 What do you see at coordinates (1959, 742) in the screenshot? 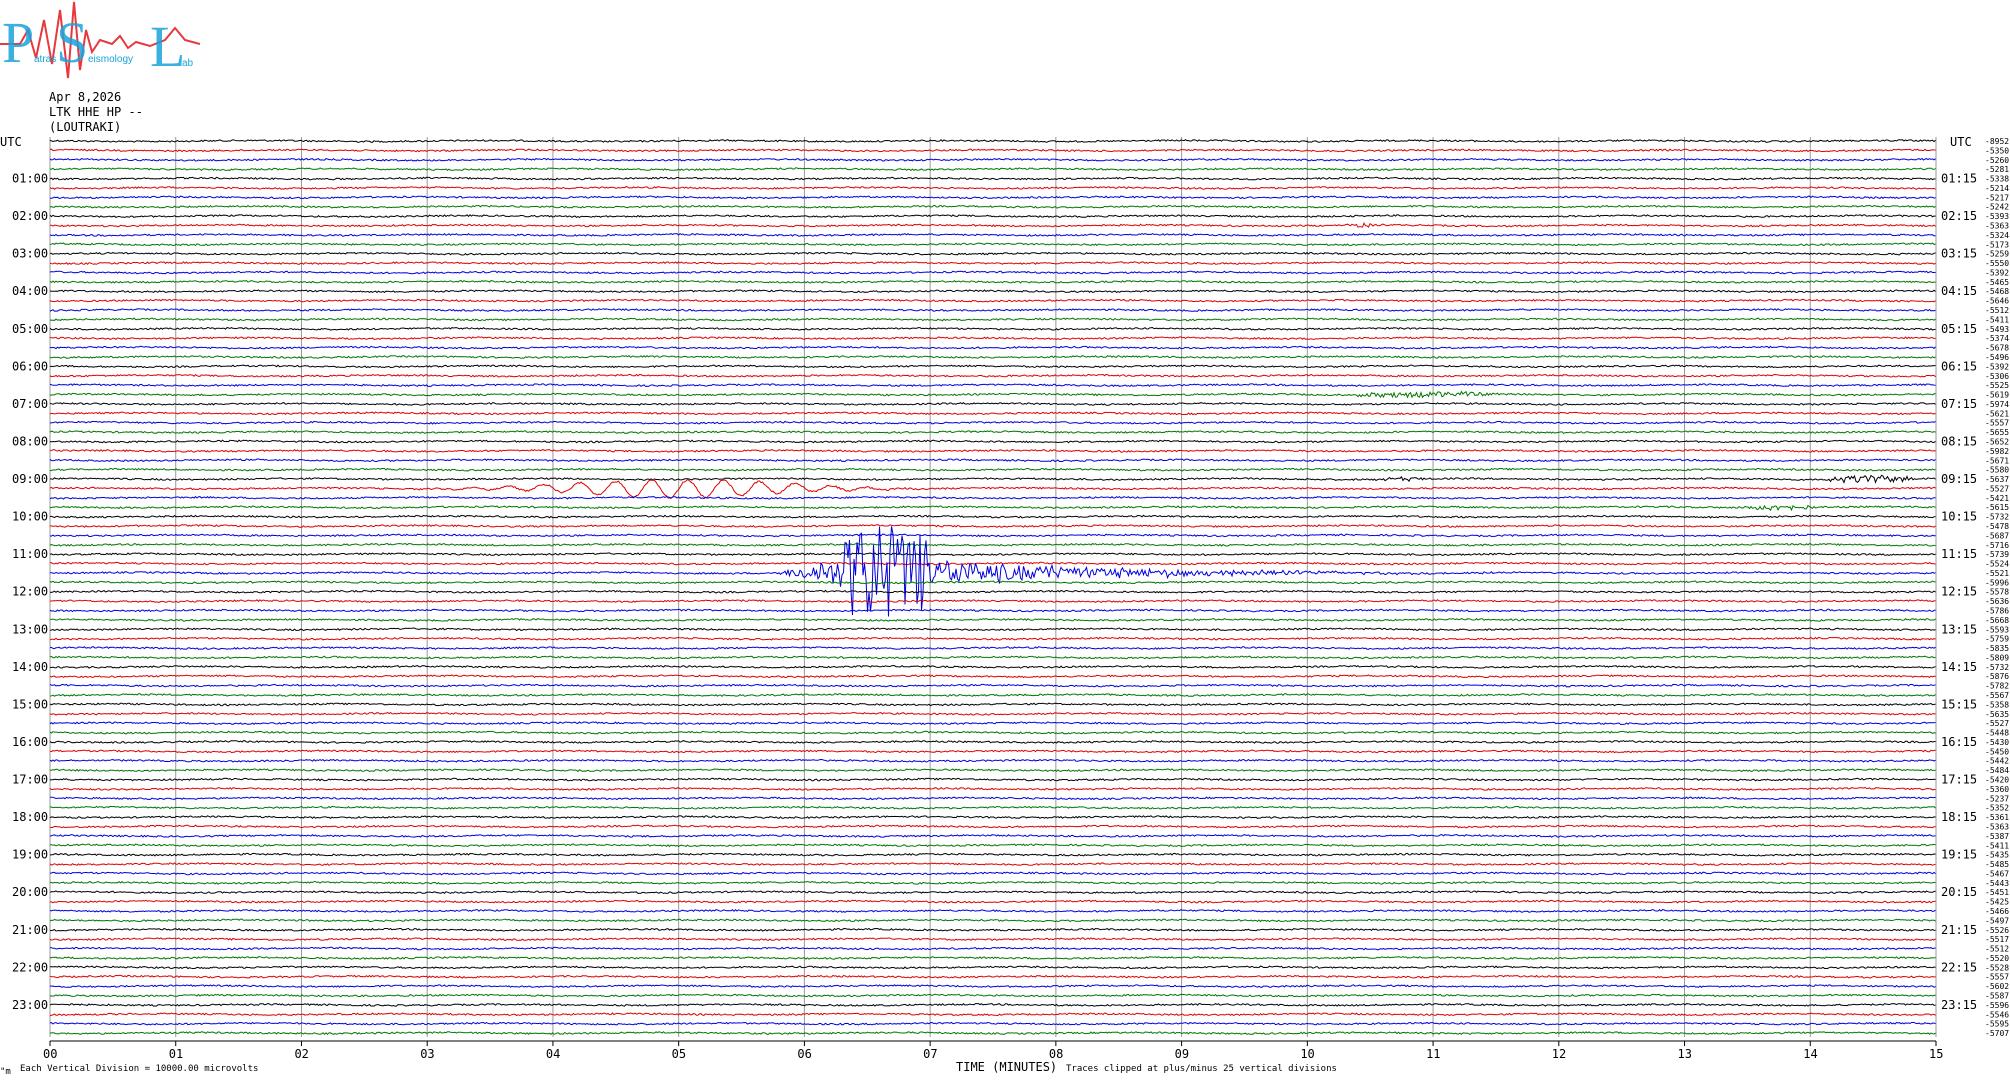
I see `y-tick-right-15: 16:15` at bounding box center [1959, 742].